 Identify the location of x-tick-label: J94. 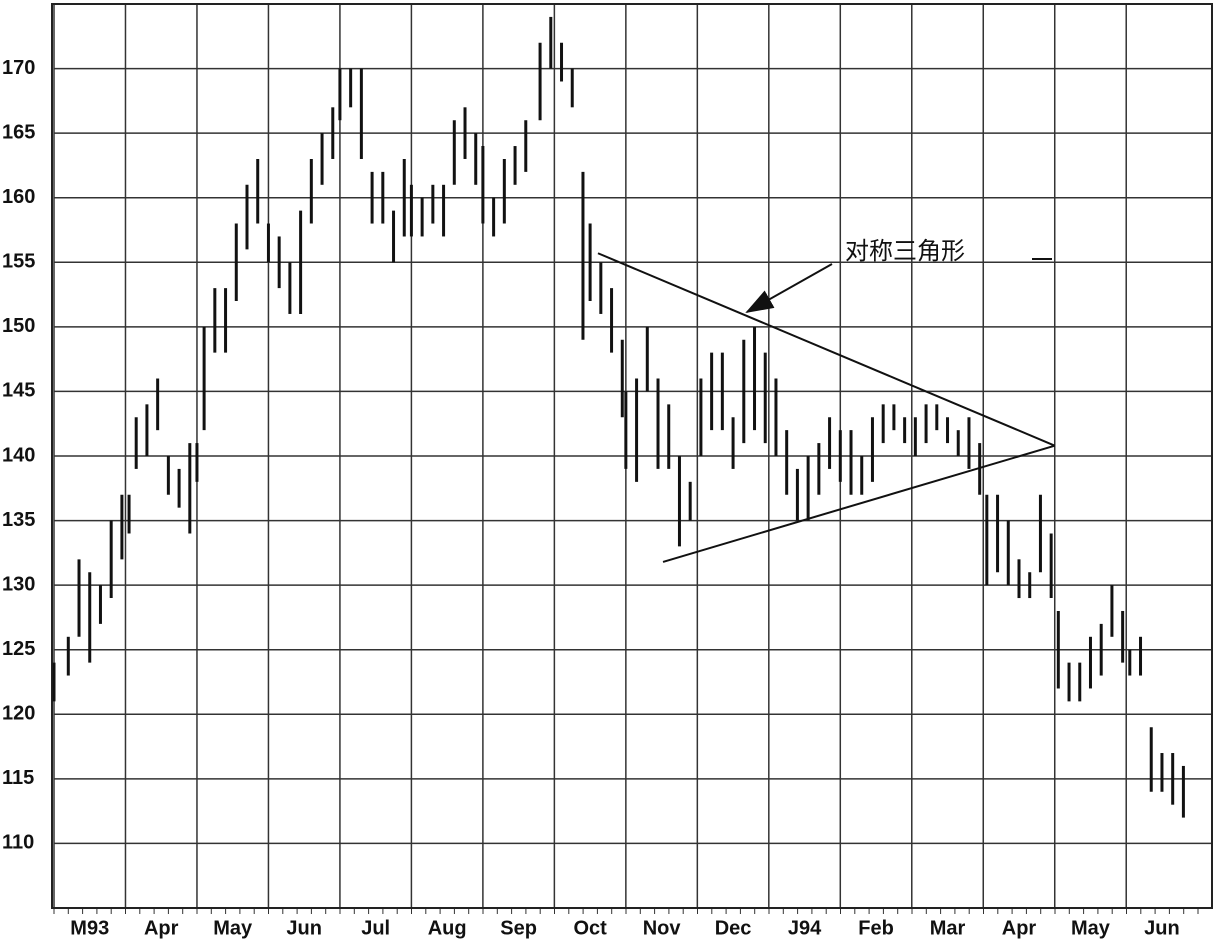
(805, 928).